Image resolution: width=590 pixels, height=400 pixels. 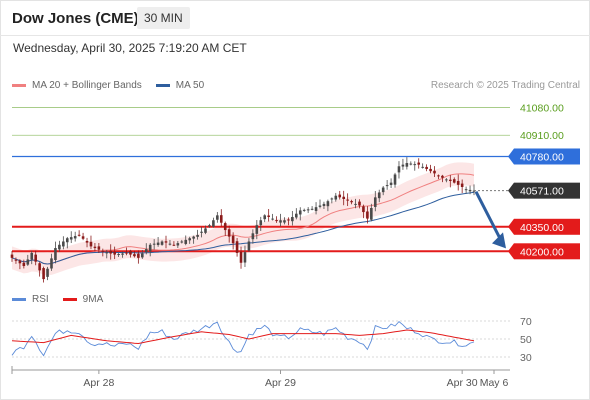 What do you see at coordinates (69, 299) in the screenshot?
I see `legend-swatch-9ma` at bounding box center [69, 299].